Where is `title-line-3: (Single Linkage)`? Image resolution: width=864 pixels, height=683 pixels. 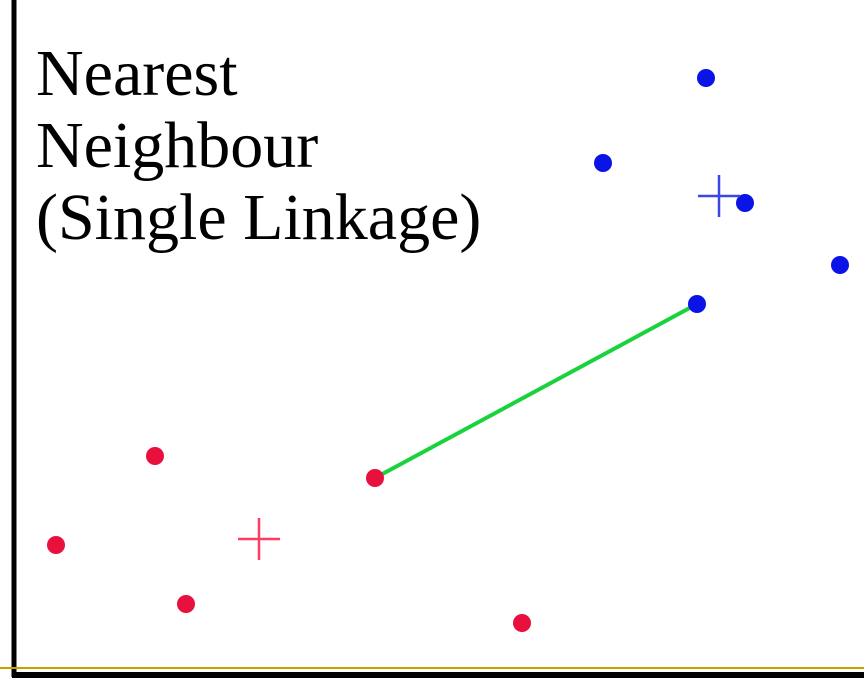 title-line-3: (Single Linkage) is located at coordinates (259, 217).